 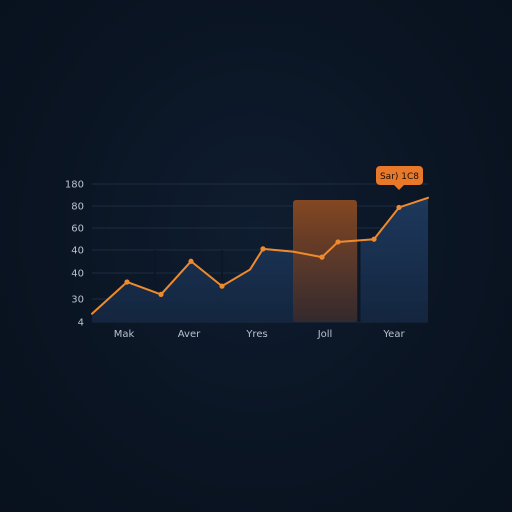 What do you see at coordinates (74, 185) in the screenshot?
I see `y-tick-label: 180` at bounding box center [74, 185].